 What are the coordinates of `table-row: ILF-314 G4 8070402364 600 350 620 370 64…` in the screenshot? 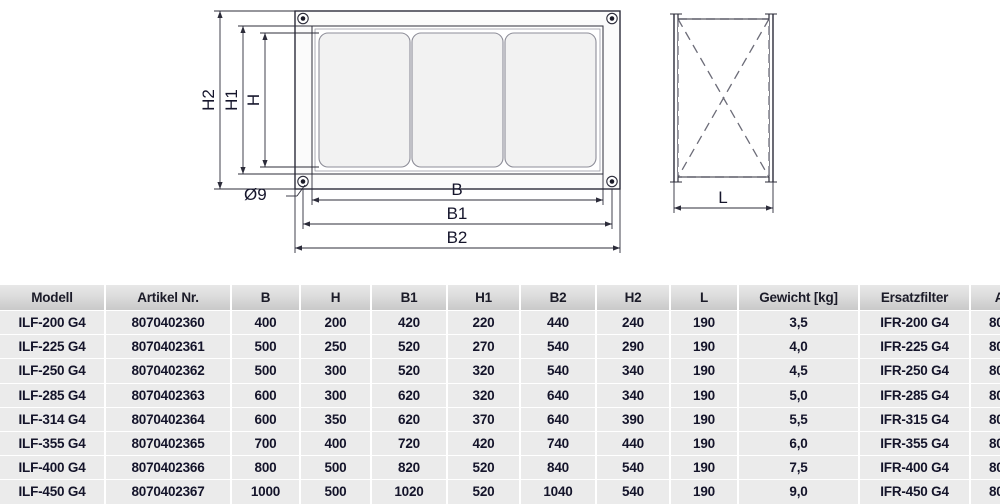 It's located at (500, 419).